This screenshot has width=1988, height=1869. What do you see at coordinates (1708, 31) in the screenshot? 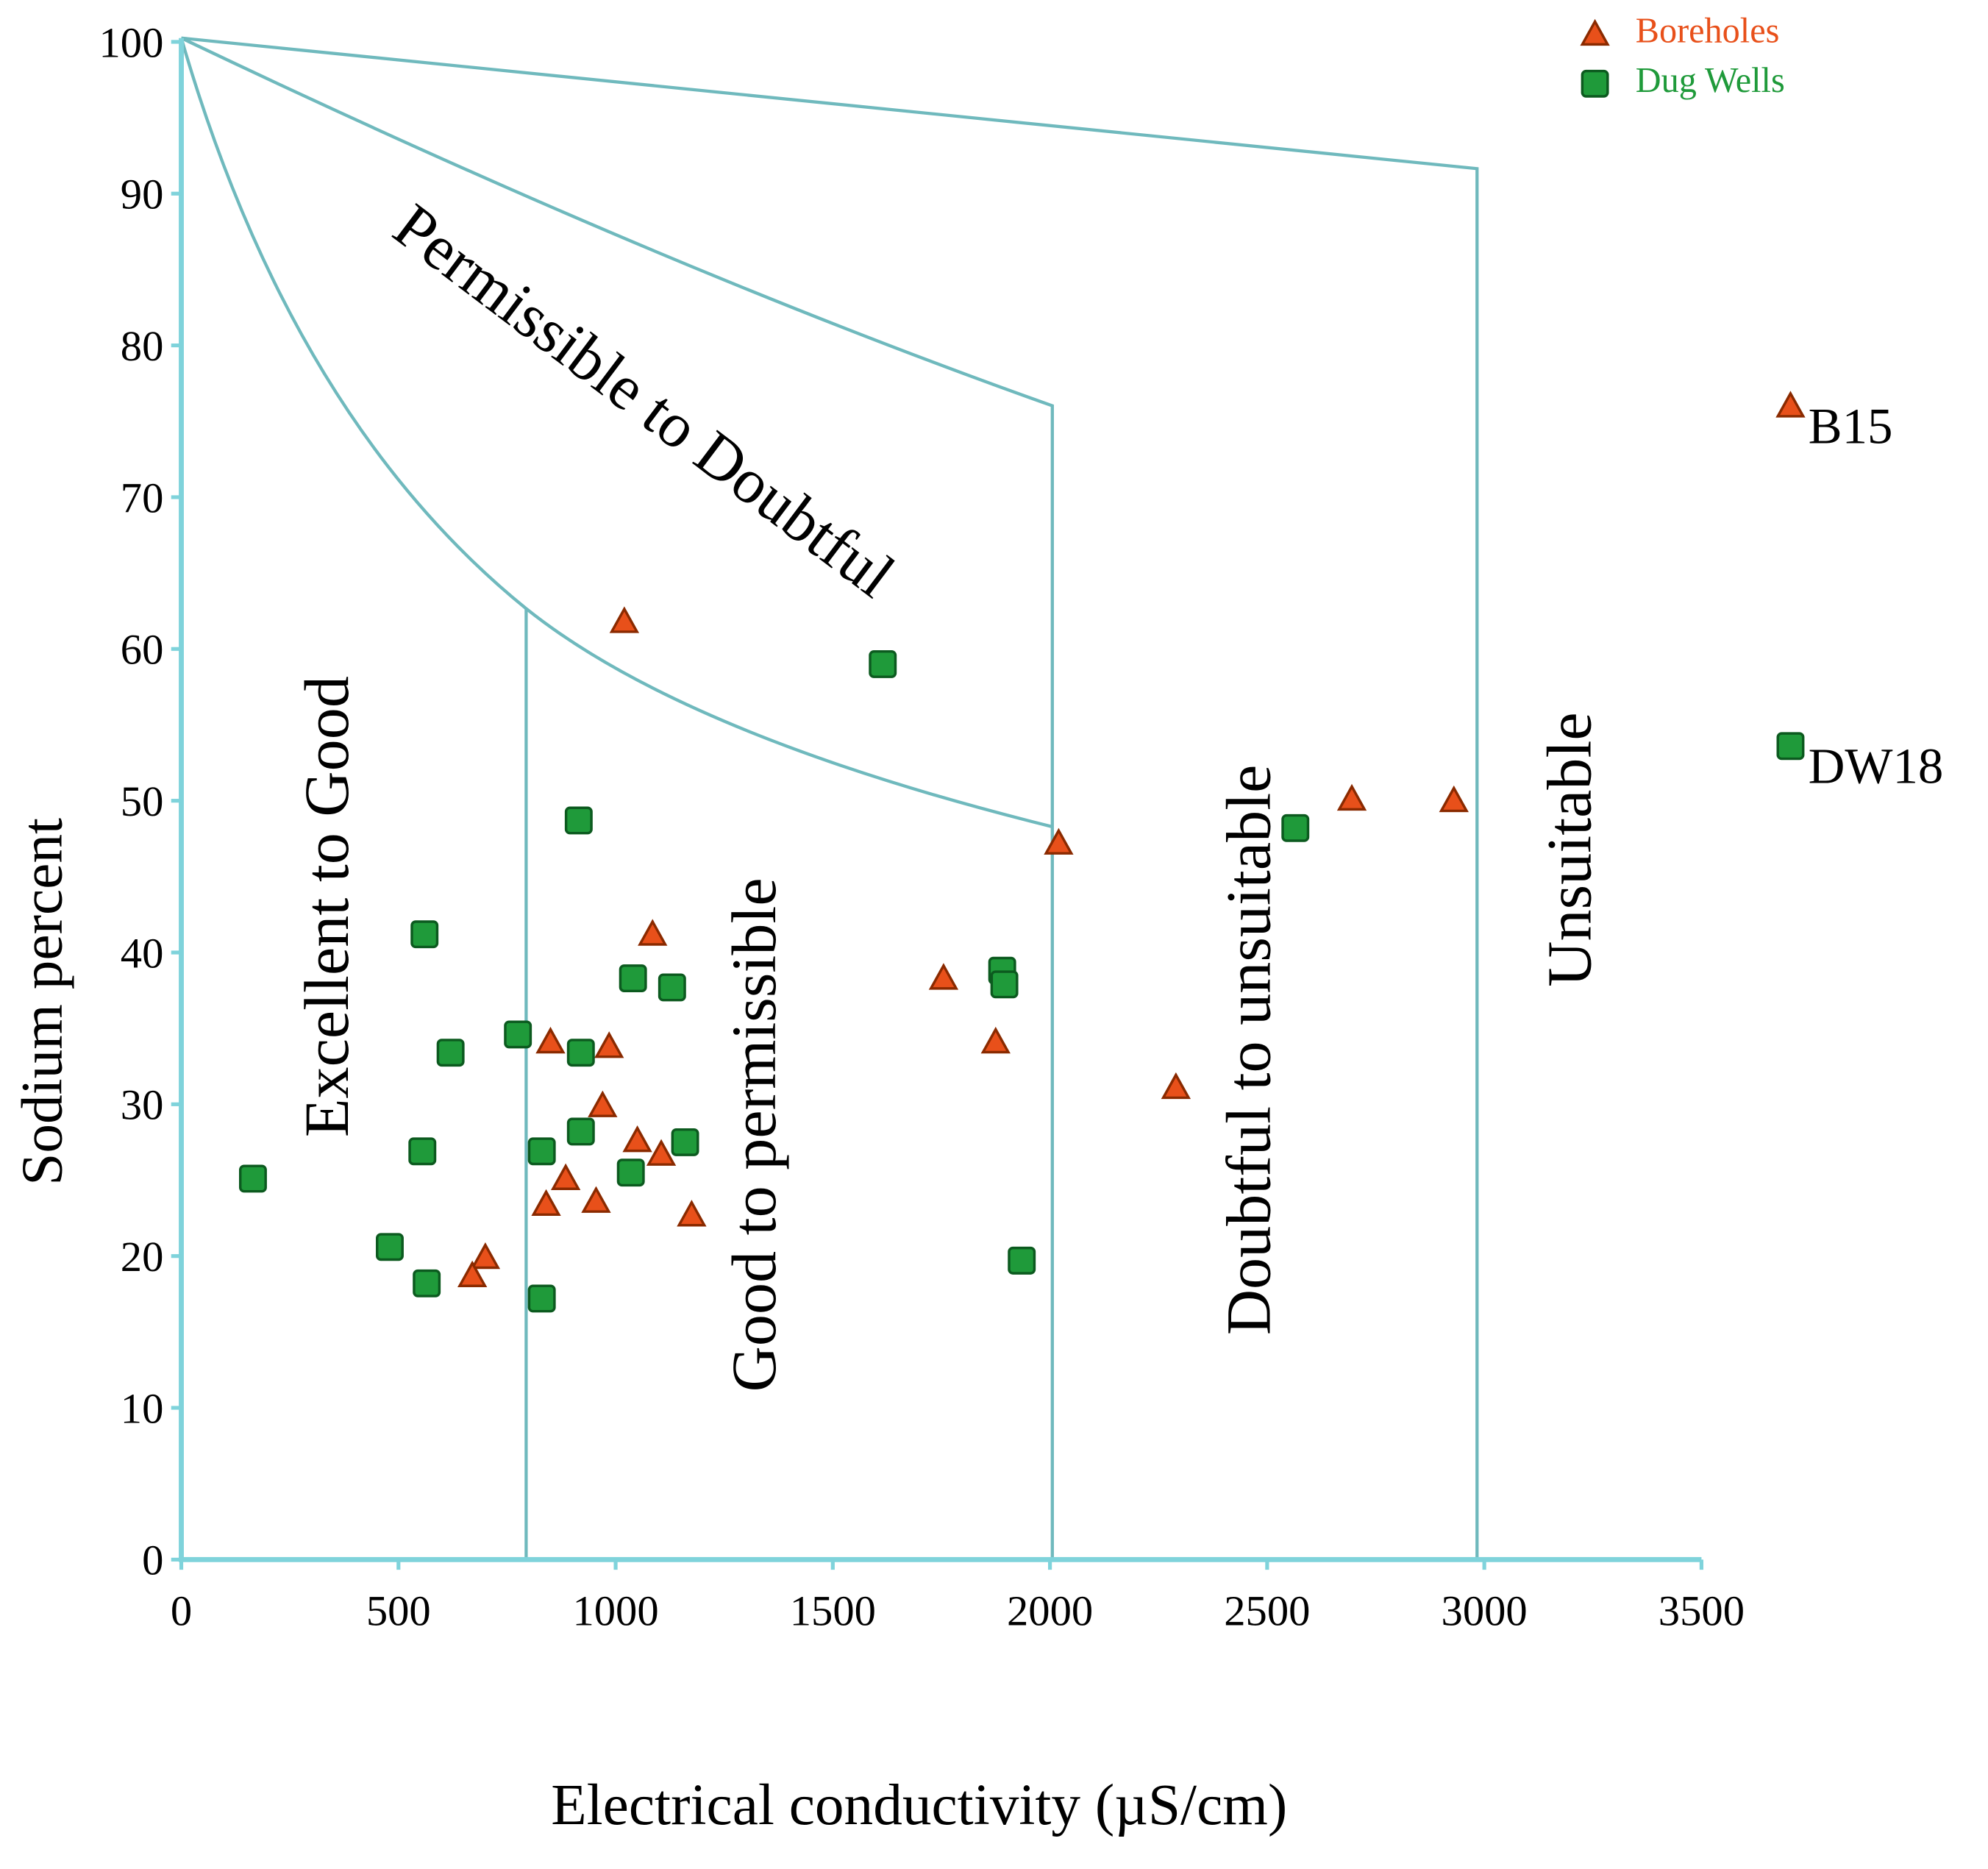
I see `legend-label: Boreholes` at bounding box center [1708, 31].